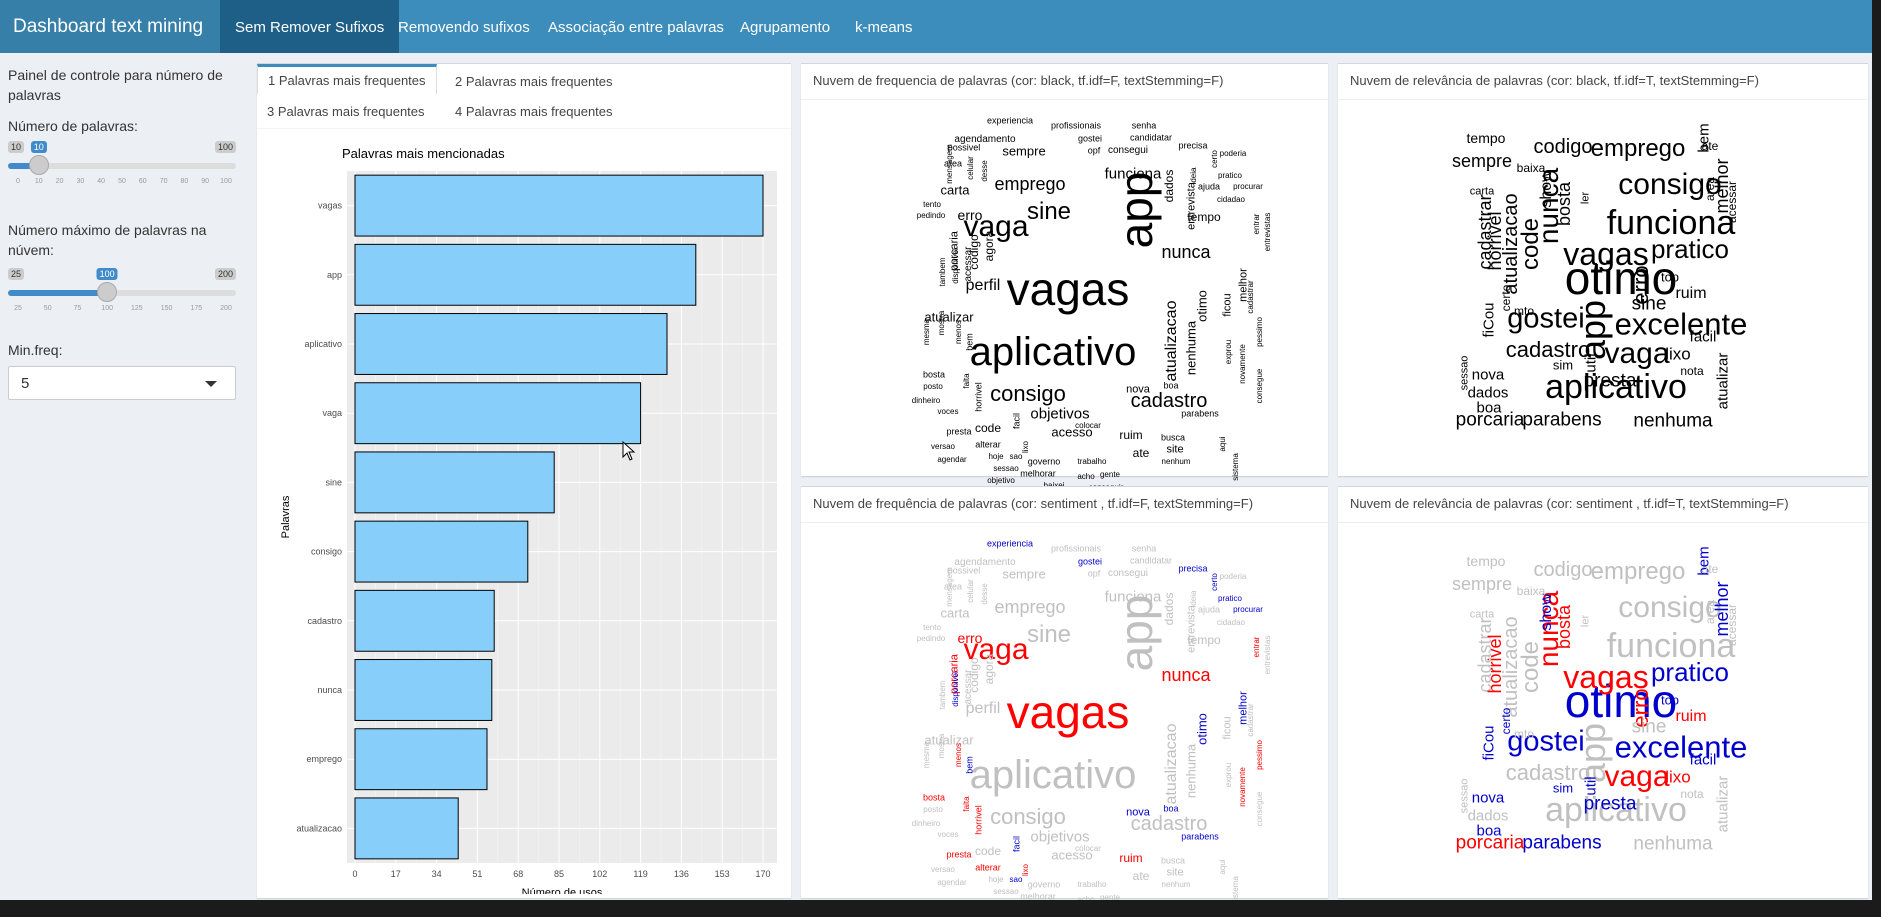  What do you see at coordinates (1172, 764) in the screenshot?
I see `cloud-word: atualizacao` at bounding box center [1172, 764].